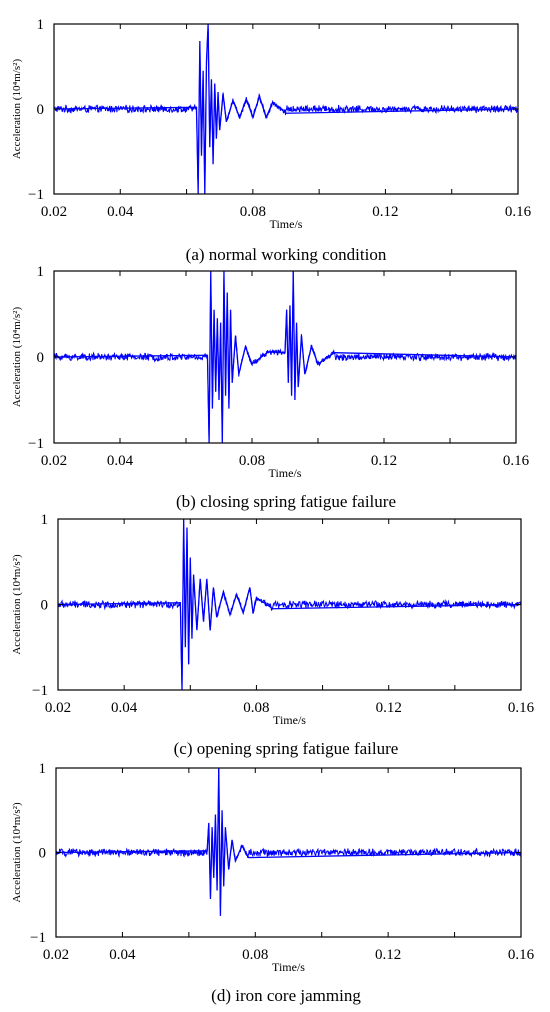 The height and width of the screenshot is (1012, 550). What do you see at coordinates (286, 501) in the screenshot?
I see `panel-caption: (b) closing spring fatigue failure` at bounding box center [286, 501].